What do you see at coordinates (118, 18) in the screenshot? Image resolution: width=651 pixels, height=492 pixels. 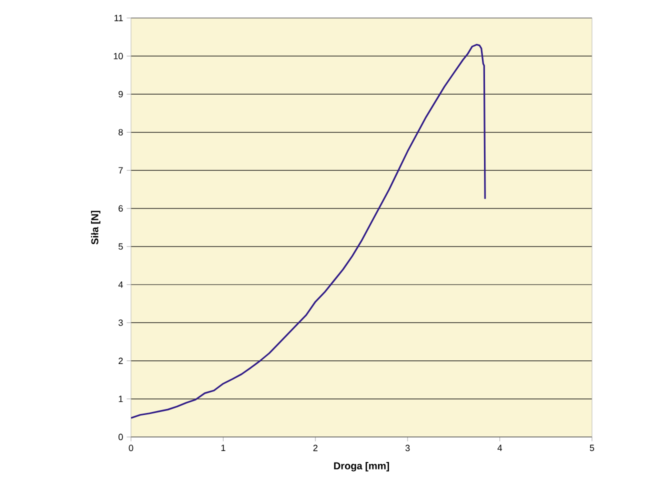 I see `y-tick-label: 11` at bounding box center [118, 18].